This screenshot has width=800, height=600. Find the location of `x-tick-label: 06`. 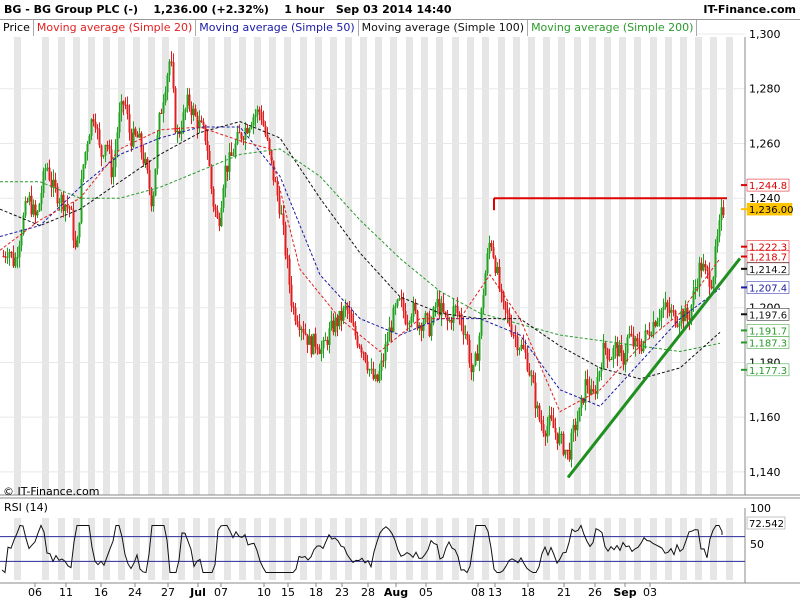

x-tick-label: 06 is located at coordinates (35, 592).